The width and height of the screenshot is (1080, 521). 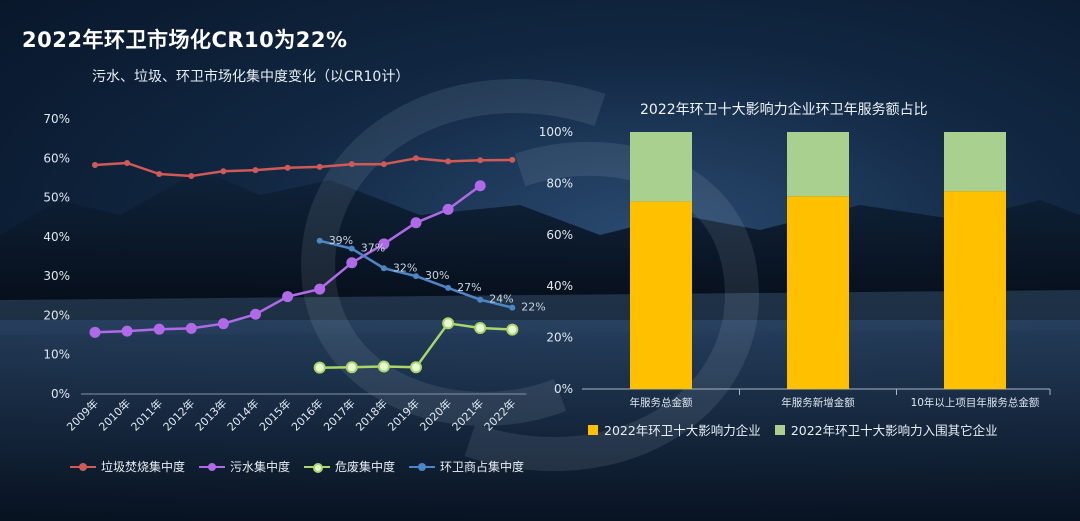 I want to click on data-label: 37%, so click(x=373, y=248).